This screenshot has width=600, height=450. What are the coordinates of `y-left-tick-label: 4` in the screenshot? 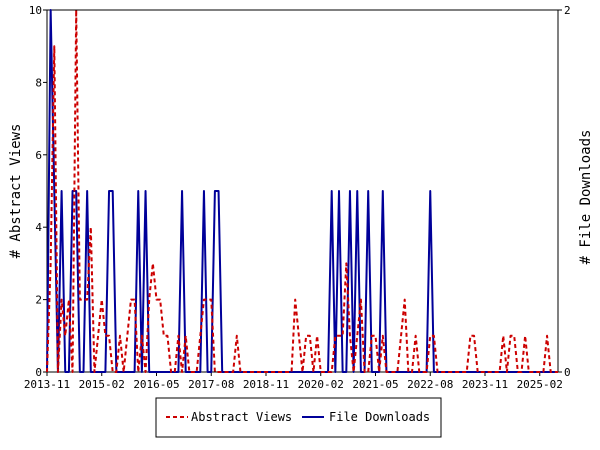 It's located at (38, 227).